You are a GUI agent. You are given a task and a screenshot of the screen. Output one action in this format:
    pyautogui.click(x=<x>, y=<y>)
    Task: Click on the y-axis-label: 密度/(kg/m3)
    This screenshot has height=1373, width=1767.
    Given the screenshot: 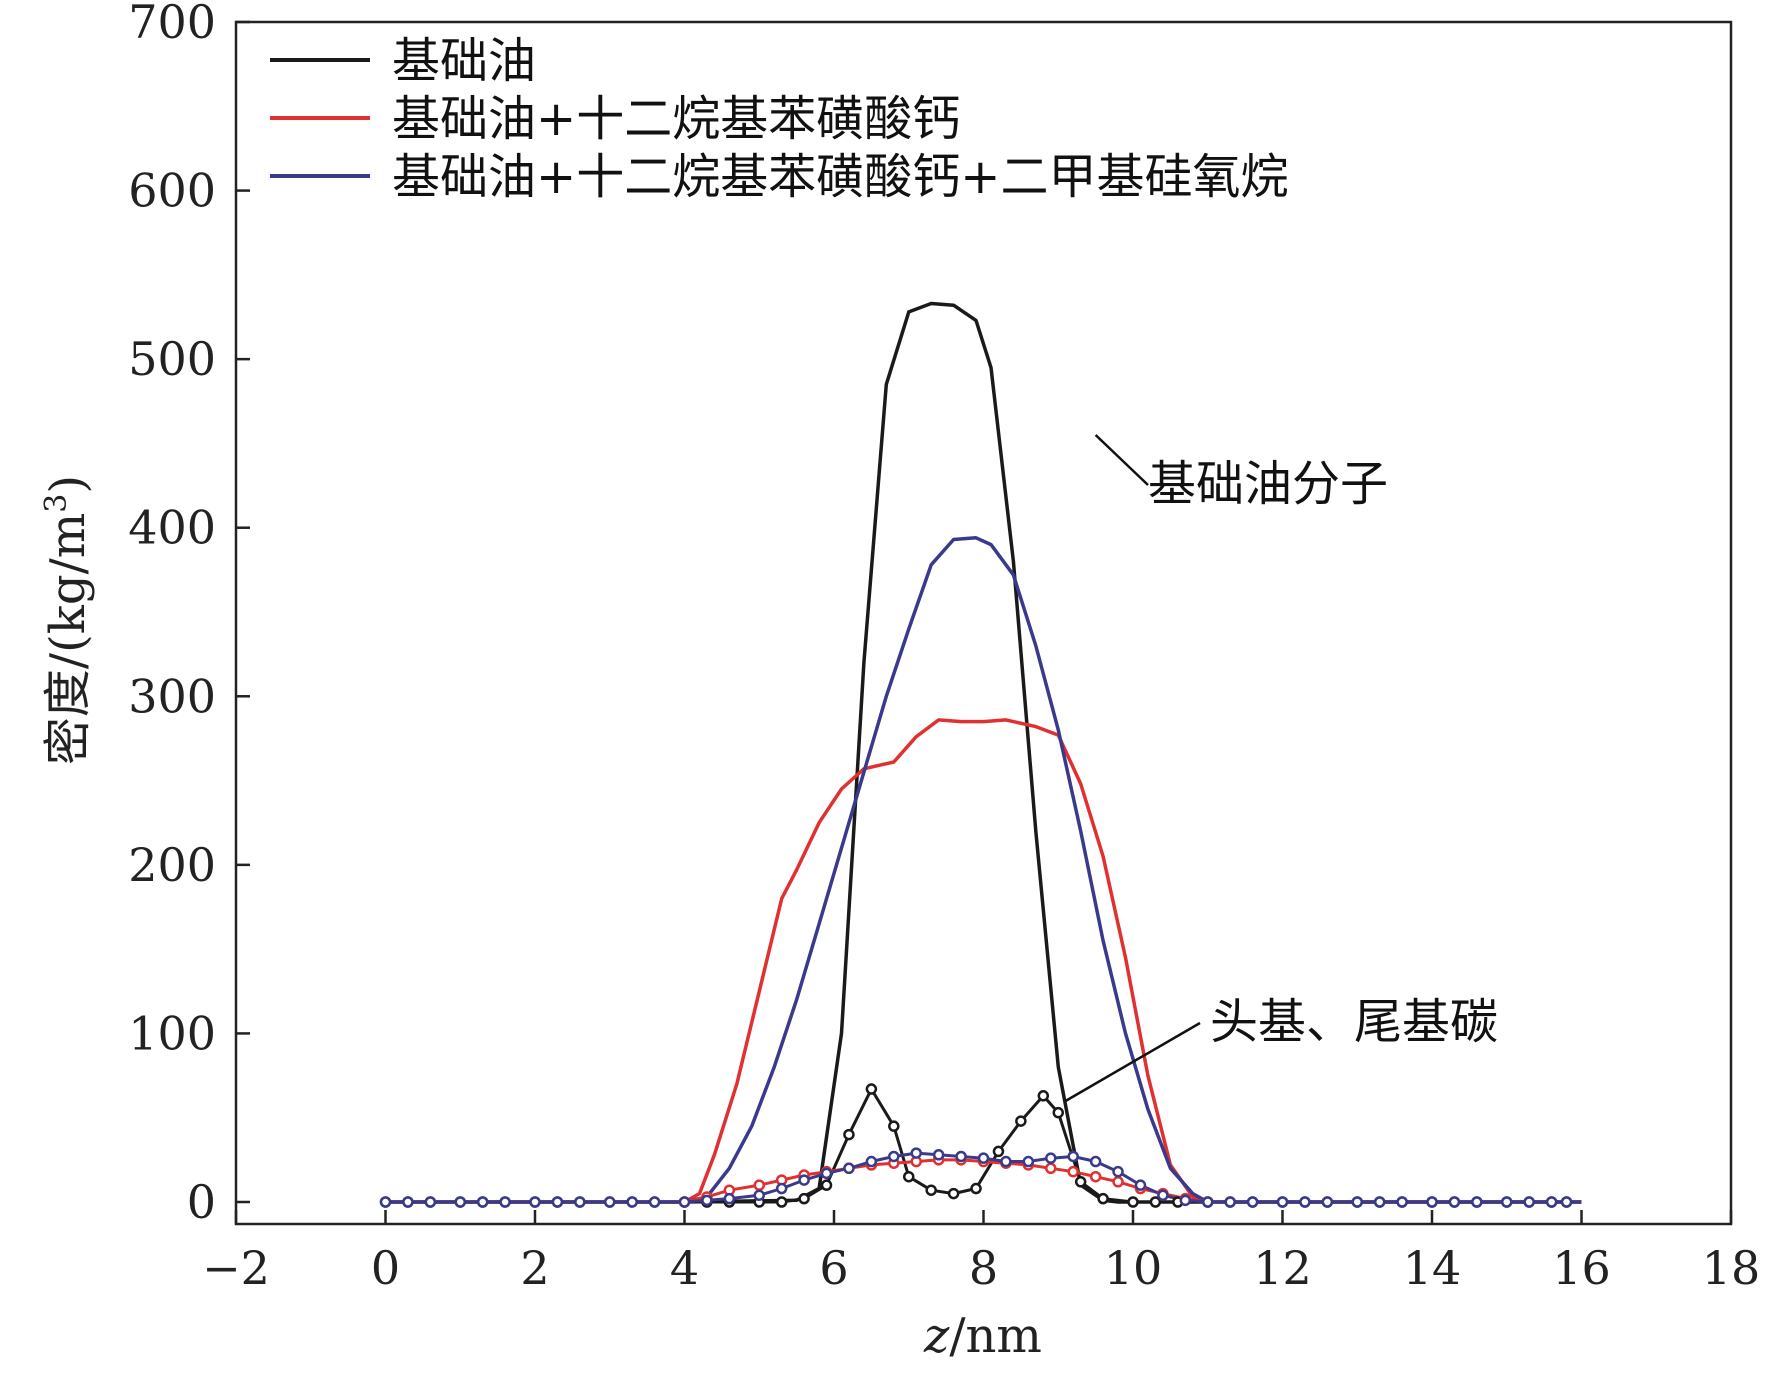 What is the action you would take?
    pyautogui.click(x=67, y=620)
    